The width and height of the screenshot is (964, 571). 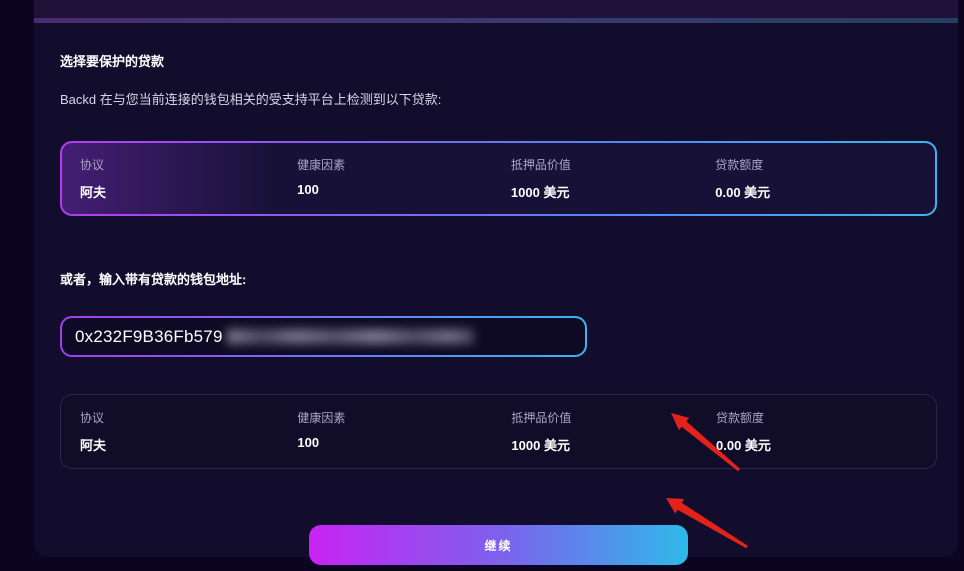 I want to click on detected-loans-header-row: 协议 健康因素 抵押品价值 贷款额度, so click(x=507, y=164).